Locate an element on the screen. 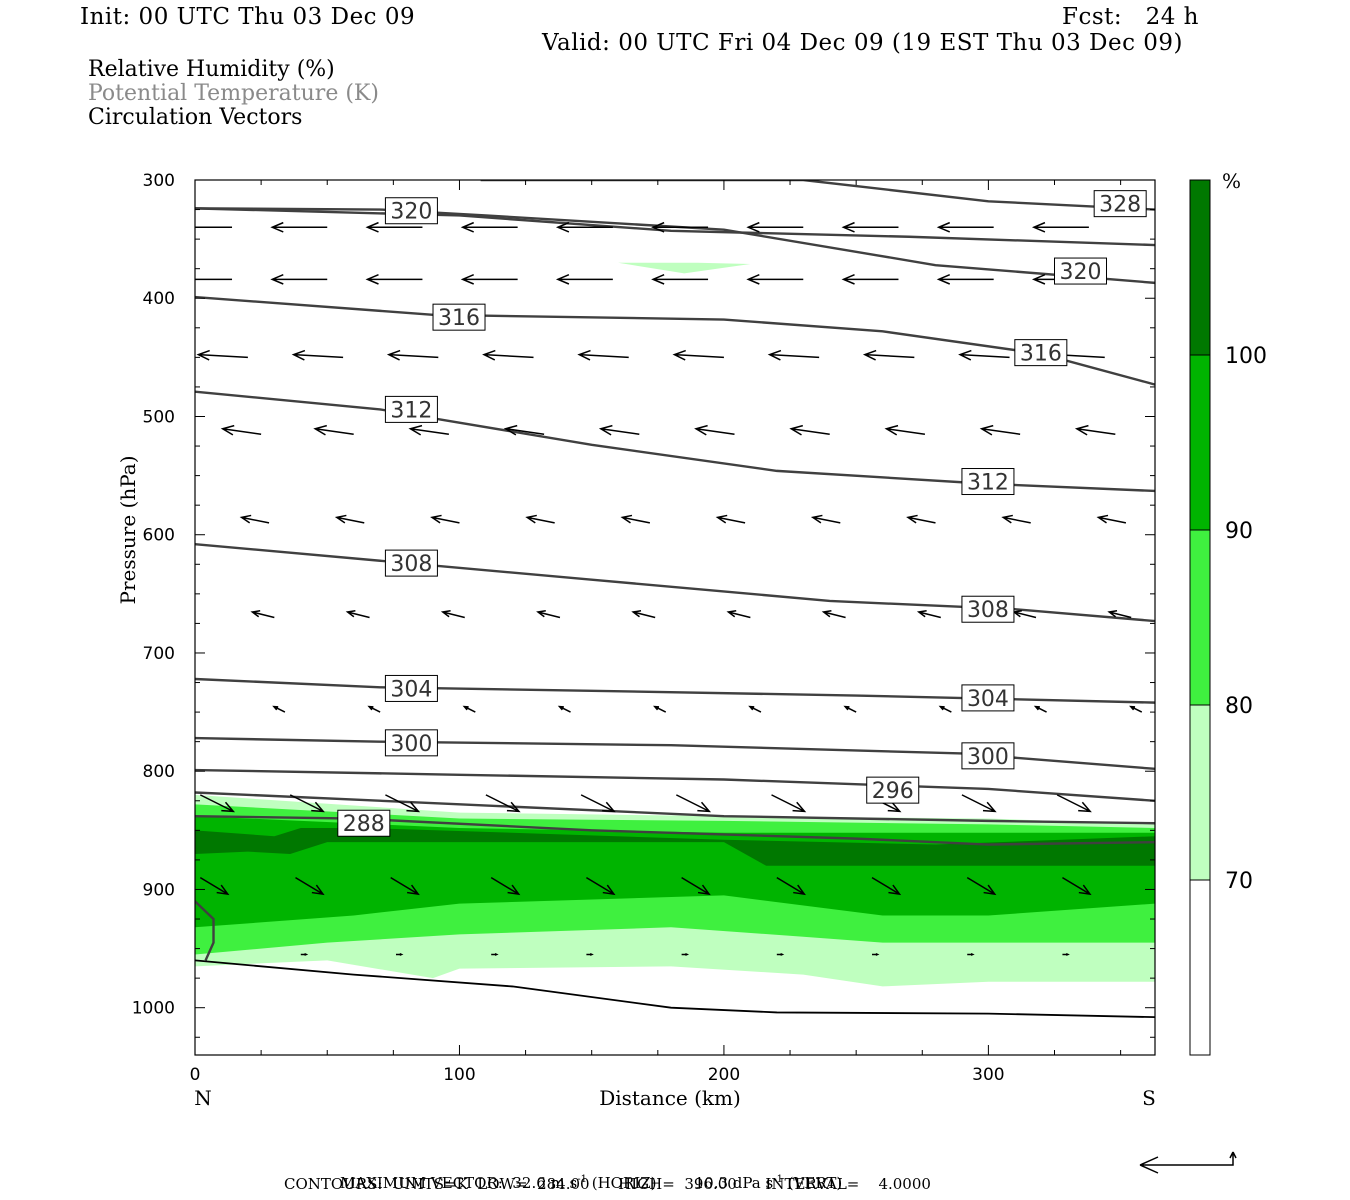 This screenshot has height=1200, width=1350. y-tick-label: 900 is located at coordinates (159, 890).